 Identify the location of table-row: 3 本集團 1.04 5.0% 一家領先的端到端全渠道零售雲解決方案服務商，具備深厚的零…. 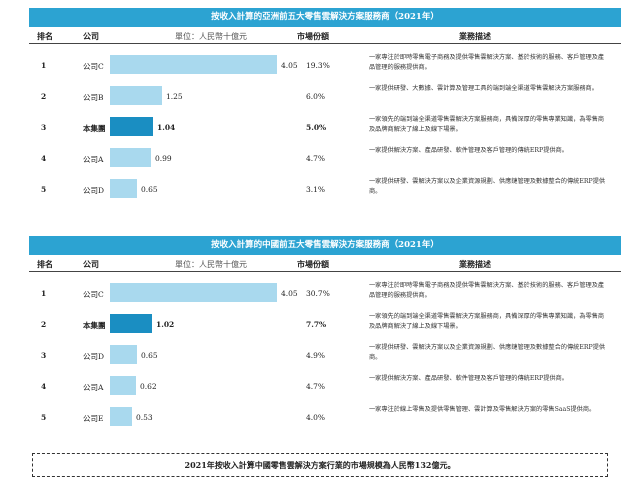
(325, 127).